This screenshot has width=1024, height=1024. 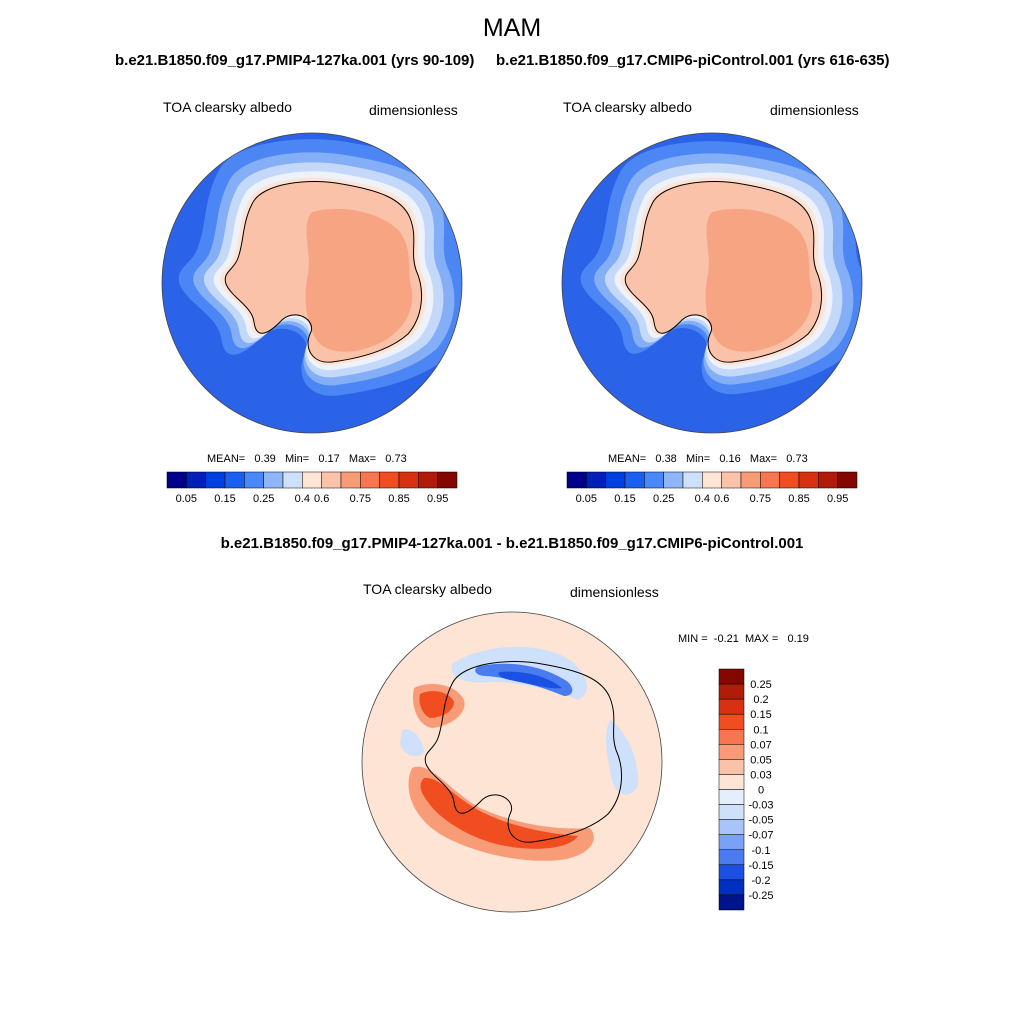 What do you see at coordinates (413, 110) in the screenshot?
I see `left-units-label: dimensionless` at bounding box center [413, 110].